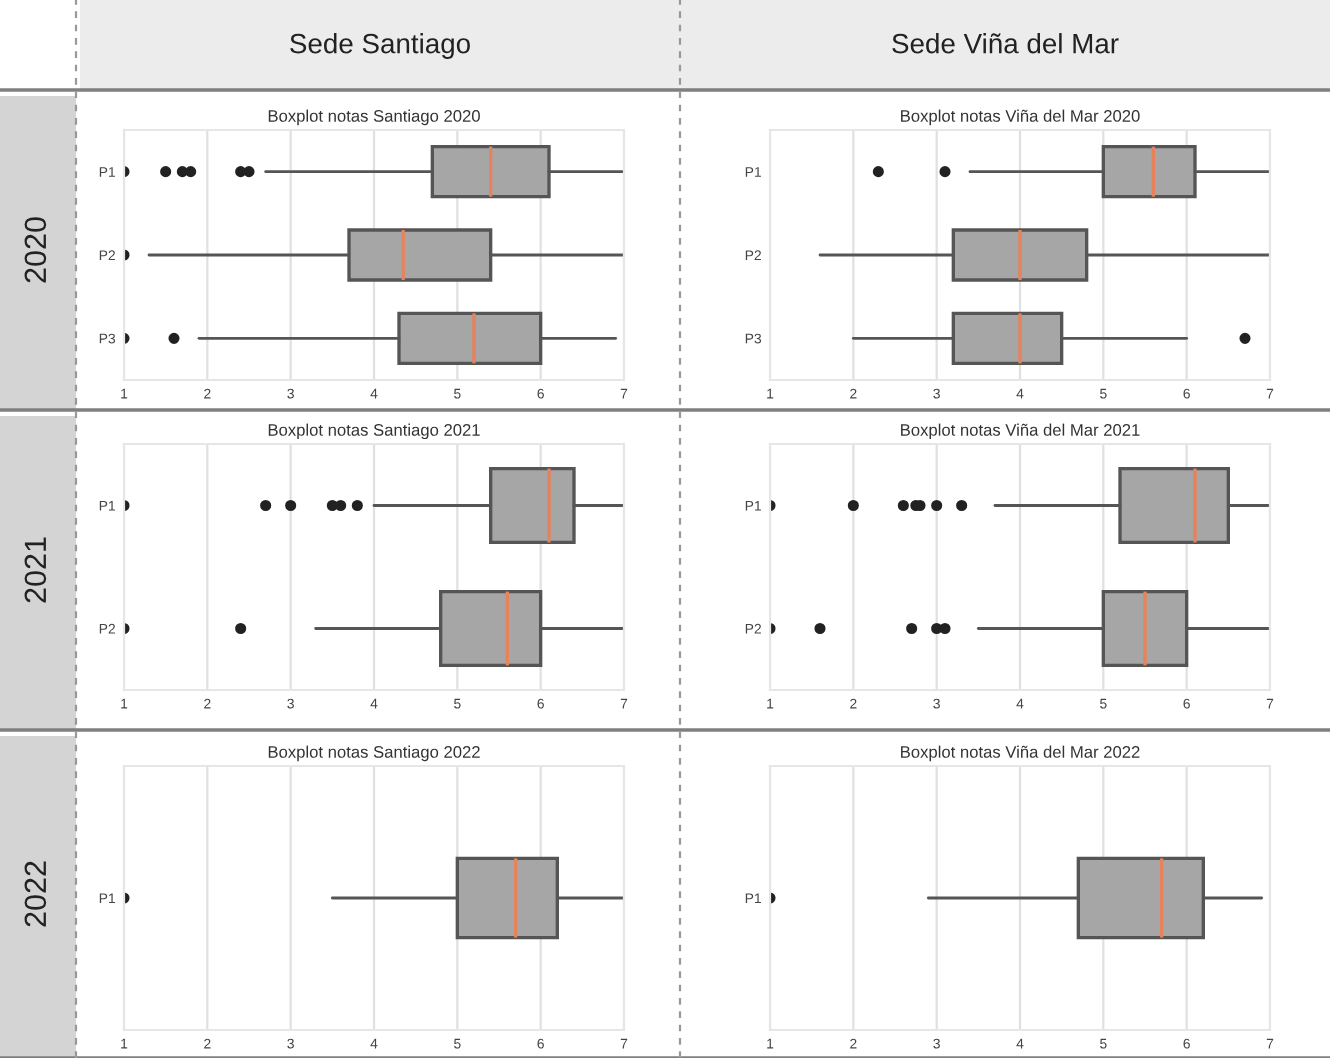 The image size is (1330, 1058). What do you see at coordinates (1020, 117) in the screenshot?
I see `chart-title: Boxplot notas Viña del Mar 2020` at bounding box center [1020, 117].